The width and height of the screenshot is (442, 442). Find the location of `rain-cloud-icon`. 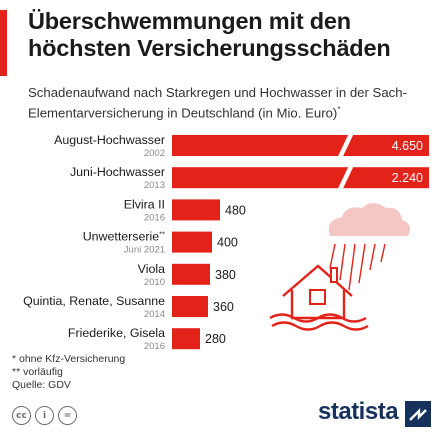

rain-cloud-icon is located at coordinates (369, 219).